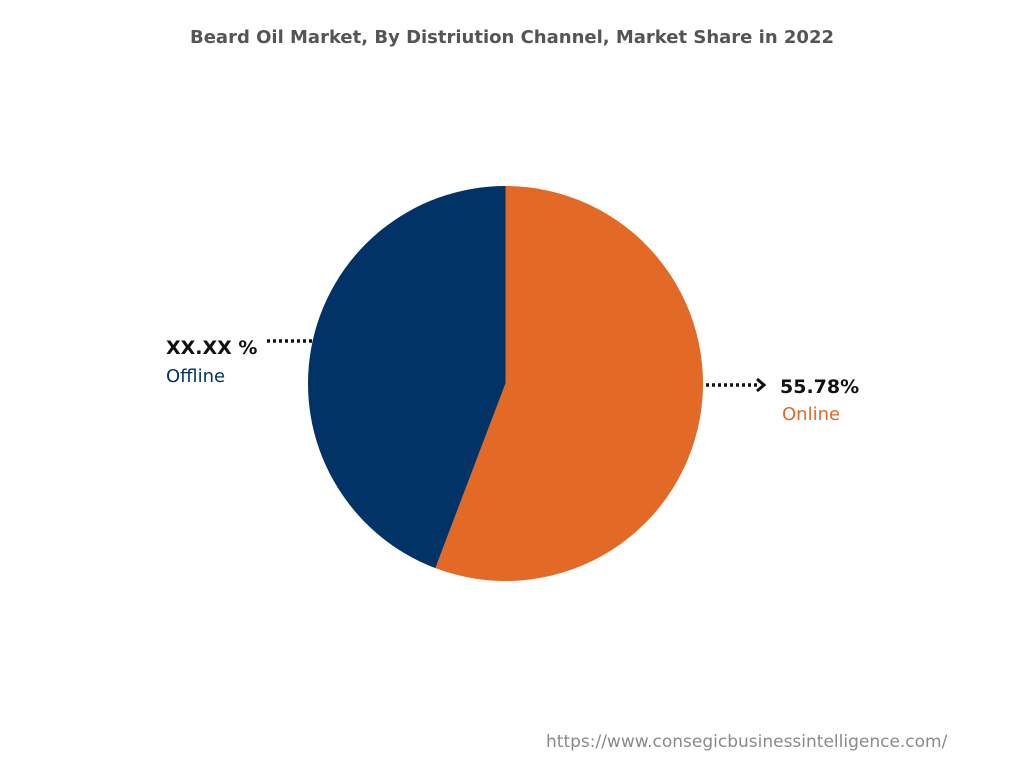  I want to click on pie-slice-online, so click(569, 383).